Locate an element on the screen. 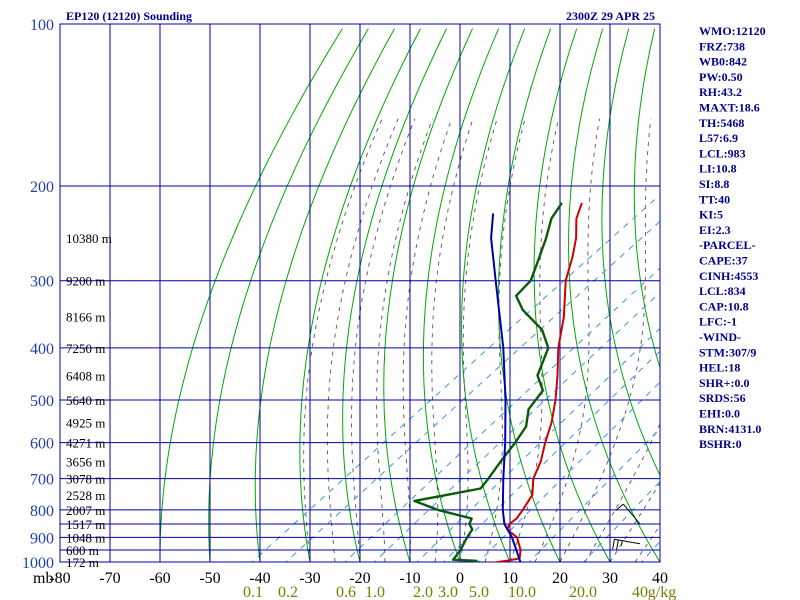 Image resolution: width=800 pixels, height=600 pixels. temperature-tick-label: -20 is located at coordinates (359, 578).